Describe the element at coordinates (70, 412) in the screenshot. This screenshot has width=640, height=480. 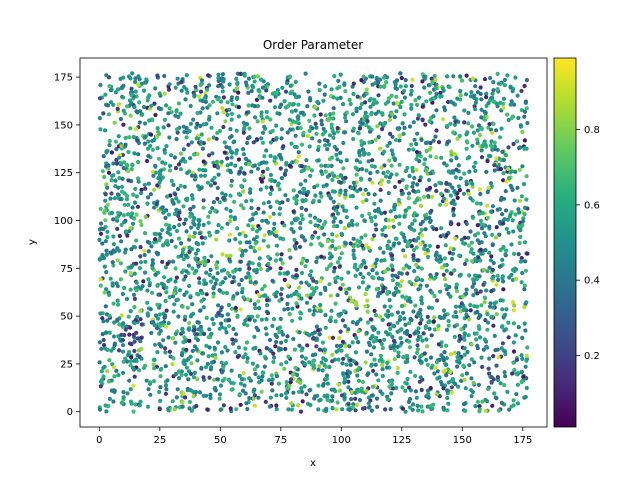
I see `y-tick-label: 0` at that location.